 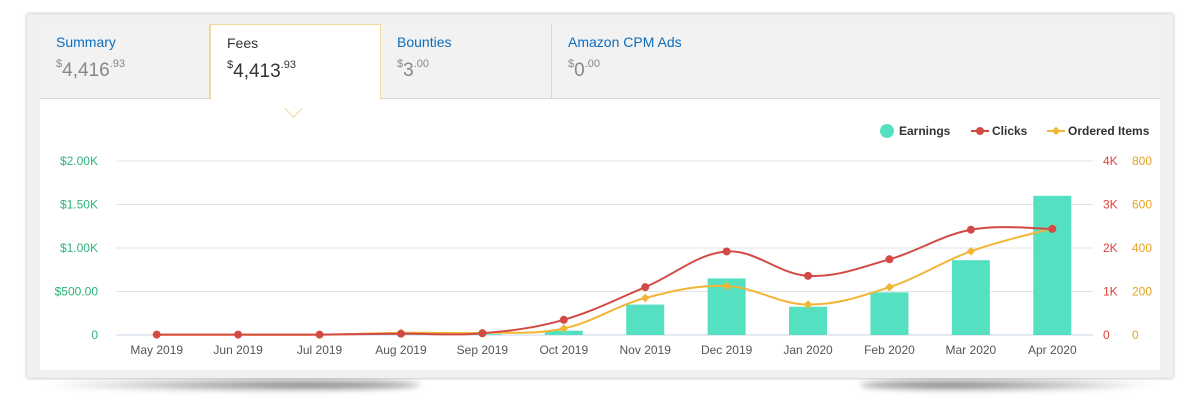 I want to click on tab-amazon-cpm-ads: Amazon CPM Ads $0.00, so click(x=652, y=61).